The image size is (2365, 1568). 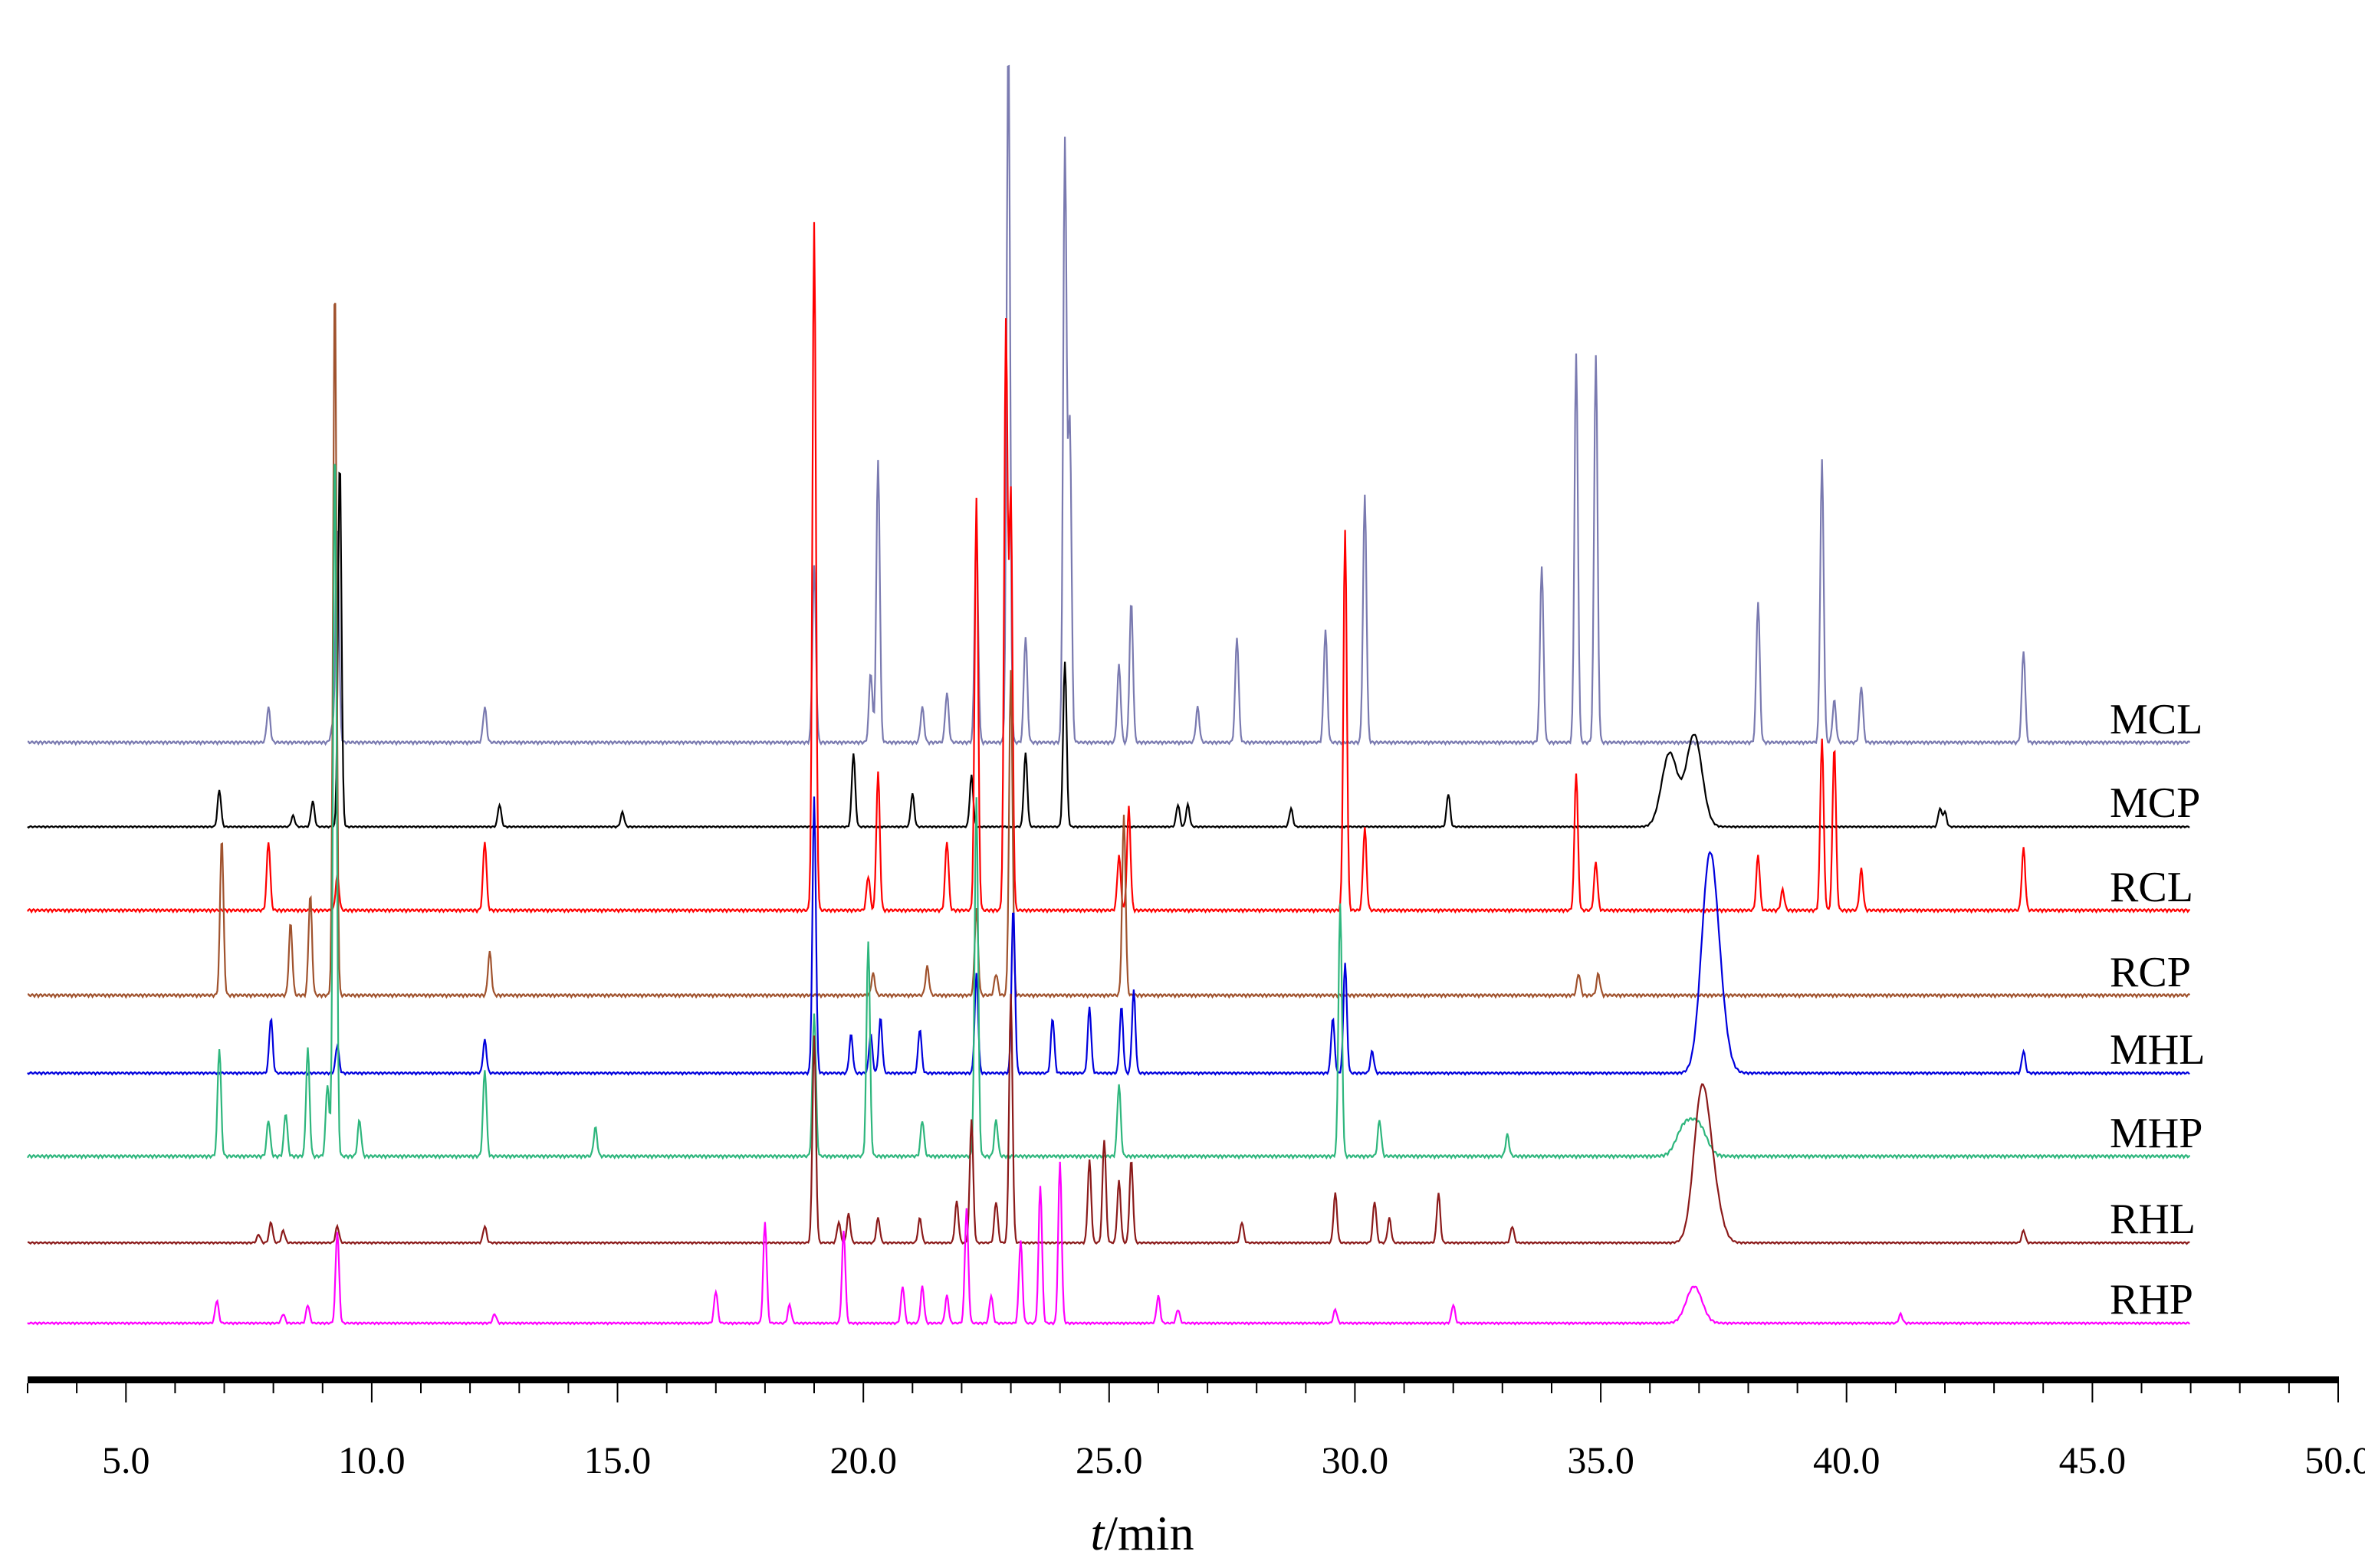 I want to click on x-tick-label: 15.0, so click(x=618, y=1459).